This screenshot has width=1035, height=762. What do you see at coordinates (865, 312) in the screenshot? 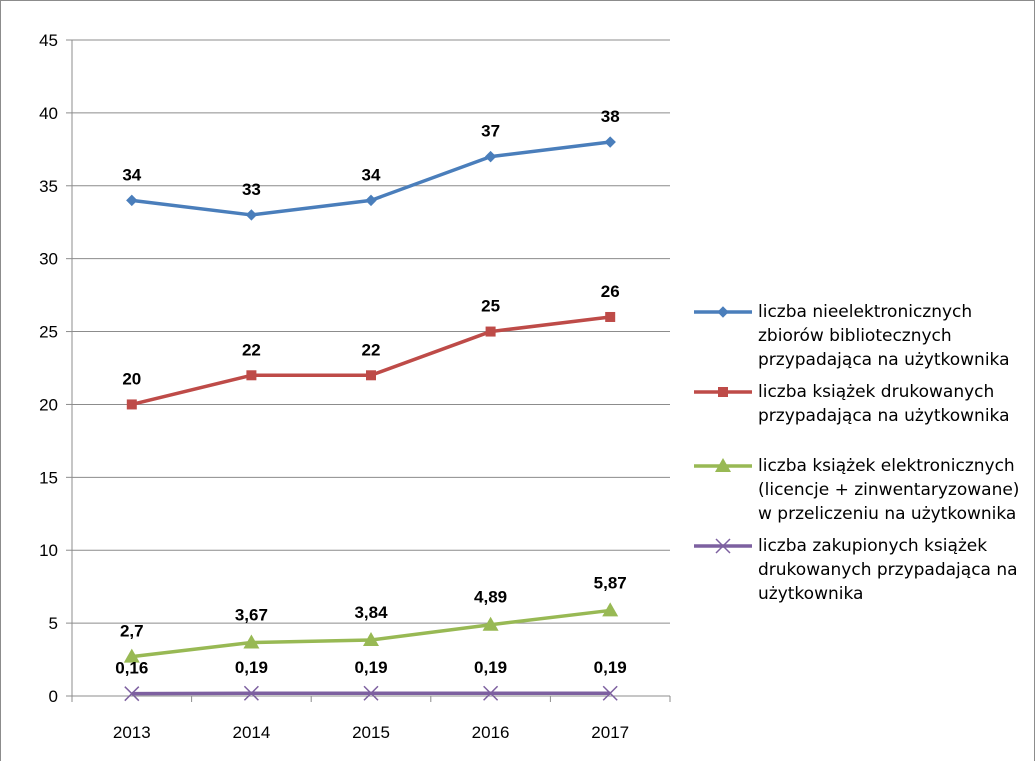
I see `legend-label-line: liczba nieelektronicznych` at bounding box center [865, 312].